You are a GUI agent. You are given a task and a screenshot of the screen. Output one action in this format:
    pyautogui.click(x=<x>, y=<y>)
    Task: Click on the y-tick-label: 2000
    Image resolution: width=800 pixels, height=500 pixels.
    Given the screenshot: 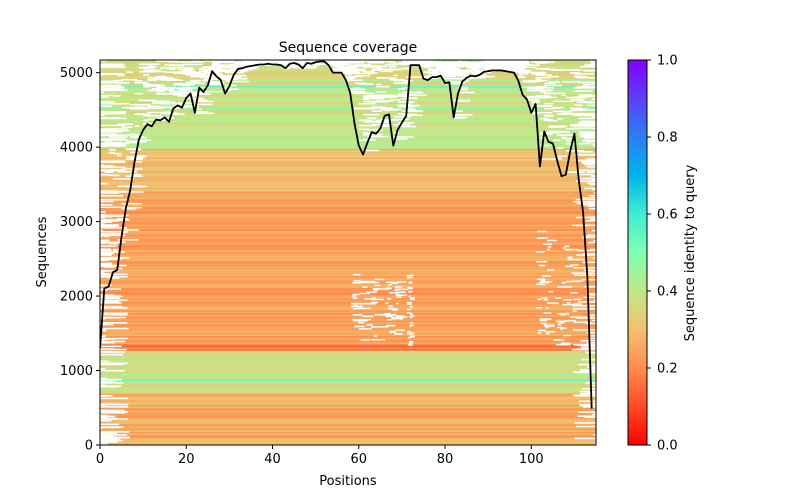 What is the action you would take?
    pyautogui.click(x=76, y=297)
    